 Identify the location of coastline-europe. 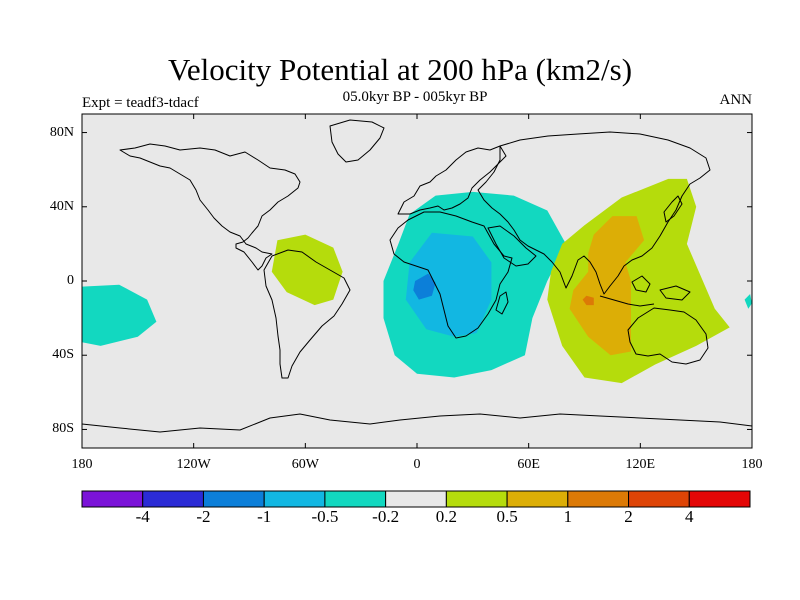
(452, 180).